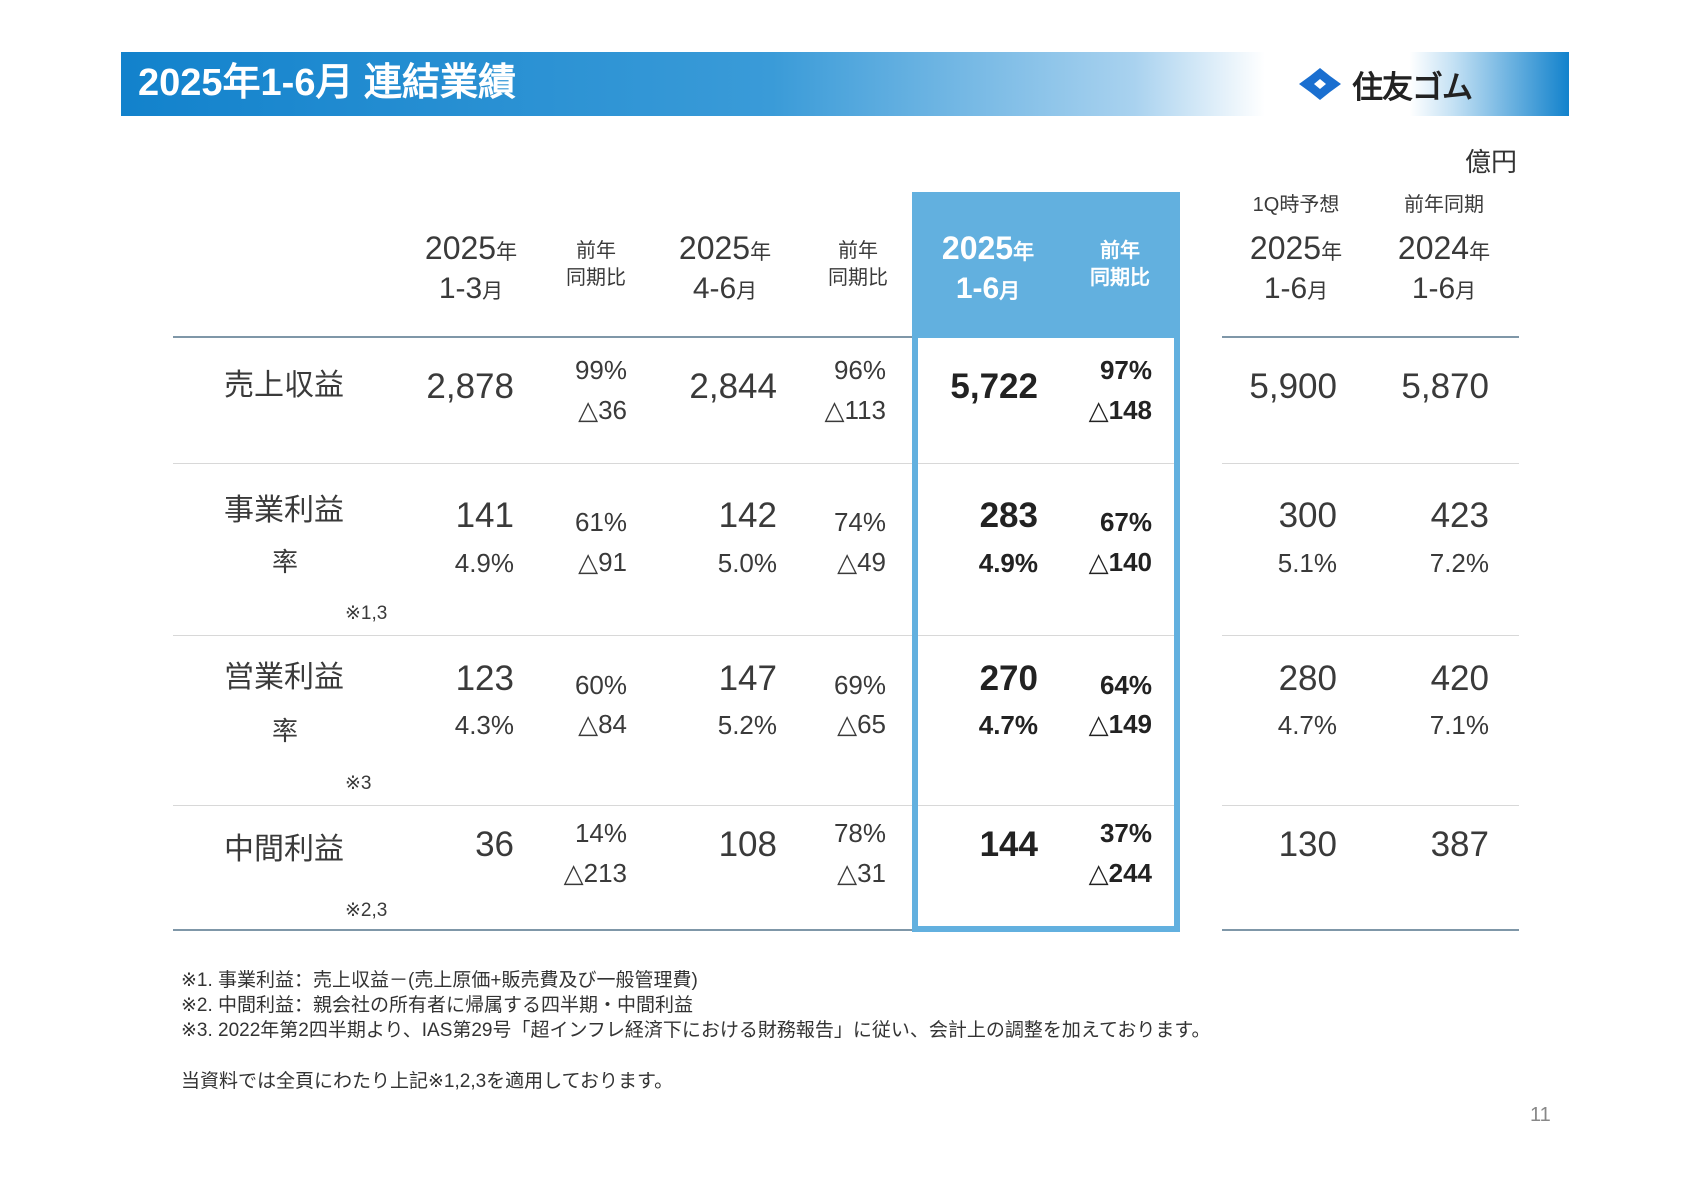  What do you see at coordinates (284, 385) in the screenshot?
I see `row-label: 売上収益` at bounding box center [284, 385].